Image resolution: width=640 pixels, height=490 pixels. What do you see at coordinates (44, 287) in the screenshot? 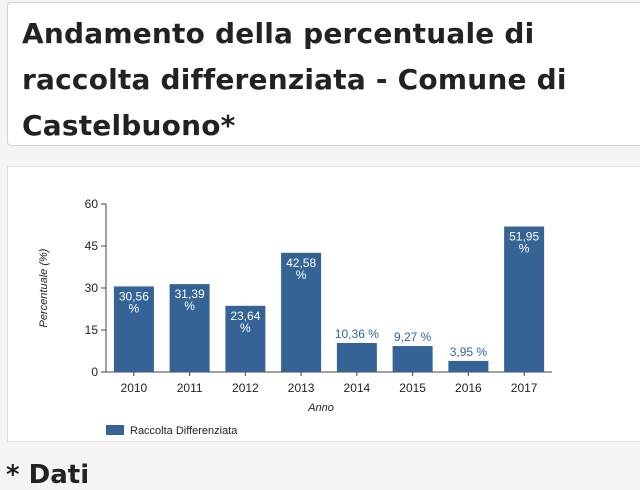
I see `y-axis-title: Percentuale (%)` at bounding box center [44, 287].